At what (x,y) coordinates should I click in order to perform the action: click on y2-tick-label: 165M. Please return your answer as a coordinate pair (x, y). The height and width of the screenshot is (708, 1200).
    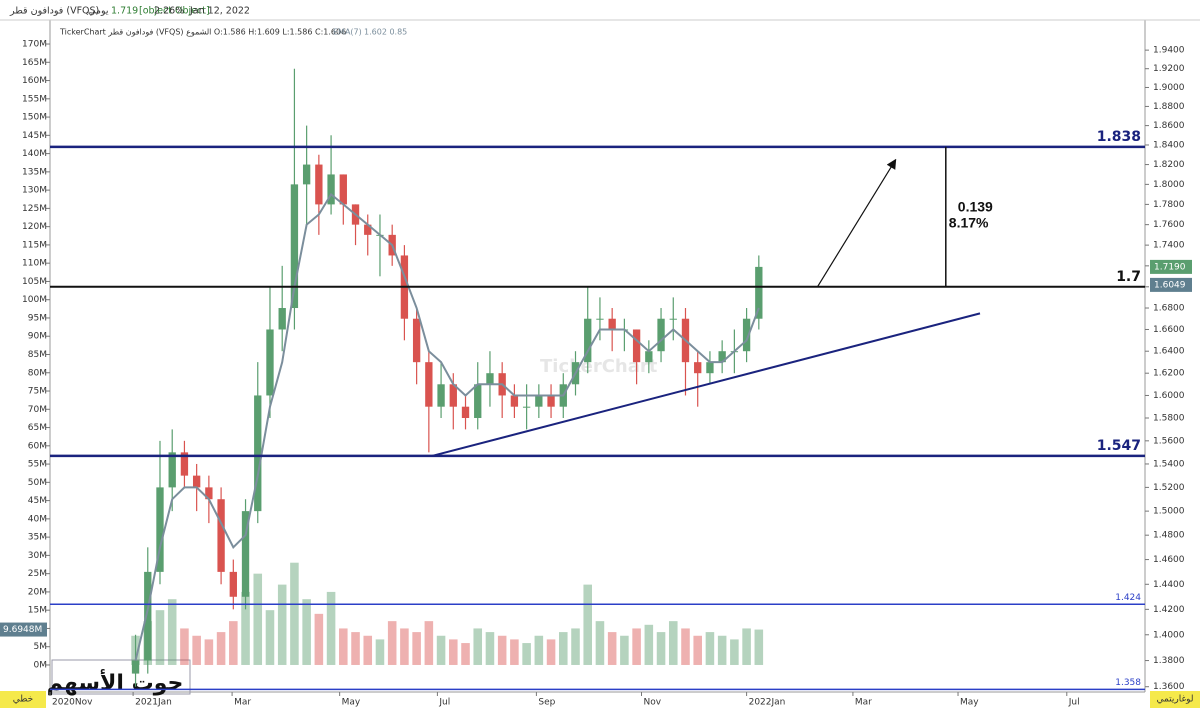
    Looking at the image, I should click on (34, 63).